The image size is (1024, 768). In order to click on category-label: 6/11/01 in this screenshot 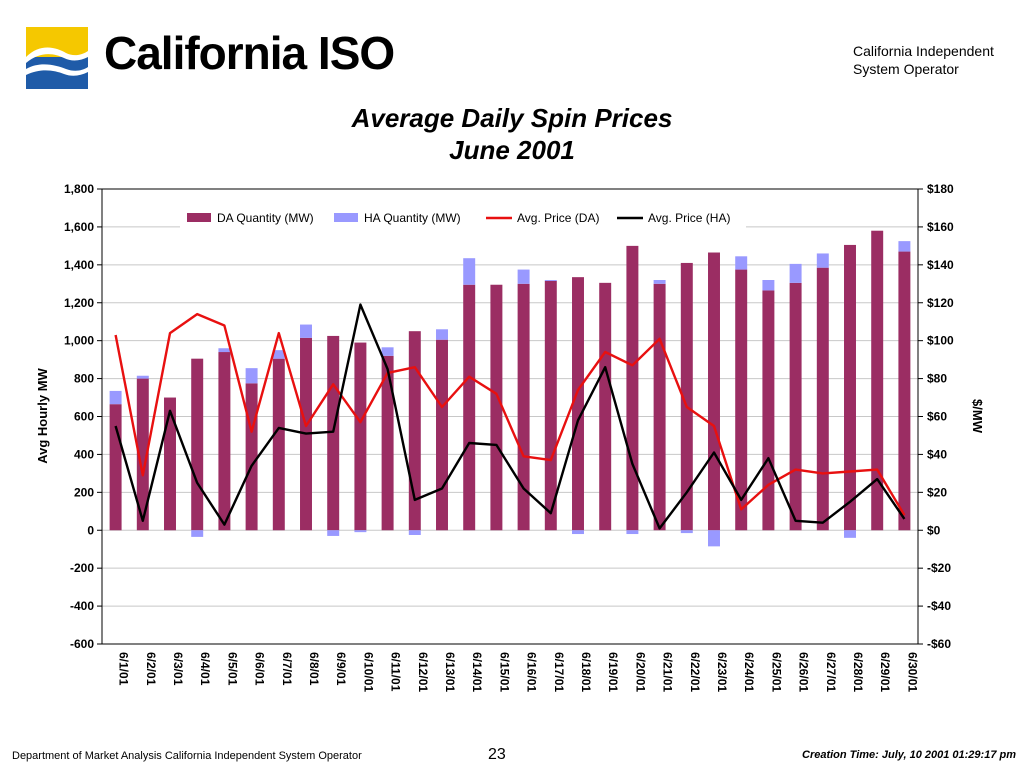, I will do `click(396, 672)`.